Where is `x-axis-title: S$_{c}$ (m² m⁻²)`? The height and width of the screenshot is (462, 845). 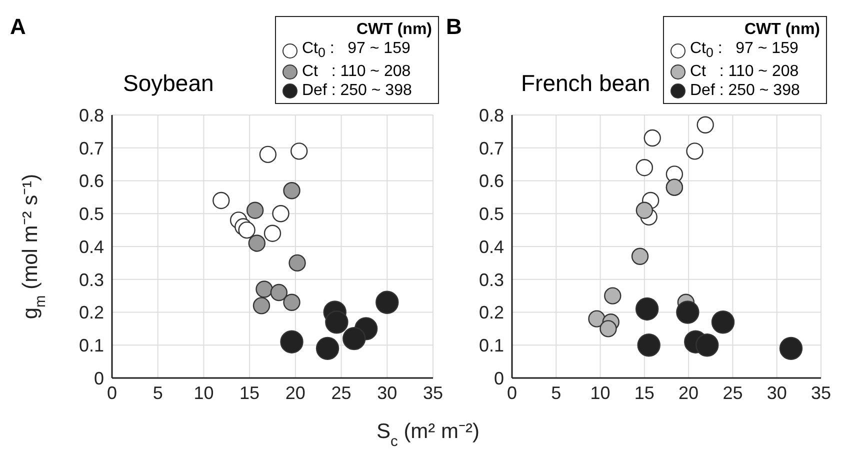
x-axis-title: S$_{c}$ (m² m⁻²) is located at coordinates (428, 435).